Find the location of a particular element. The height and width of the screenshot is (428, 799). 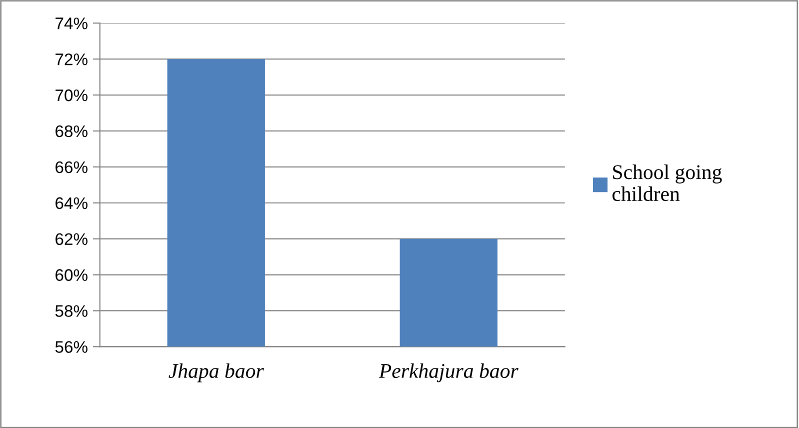

y-tick-label: 58% is located at coordinates (71, 311).